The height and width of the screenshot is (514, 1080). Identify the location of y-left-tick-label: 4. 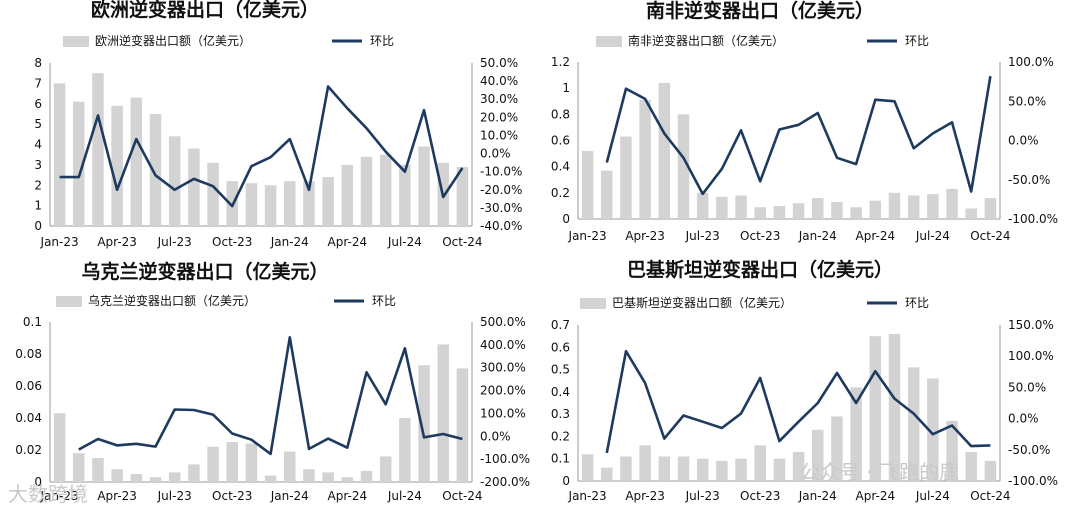
(38, 145).